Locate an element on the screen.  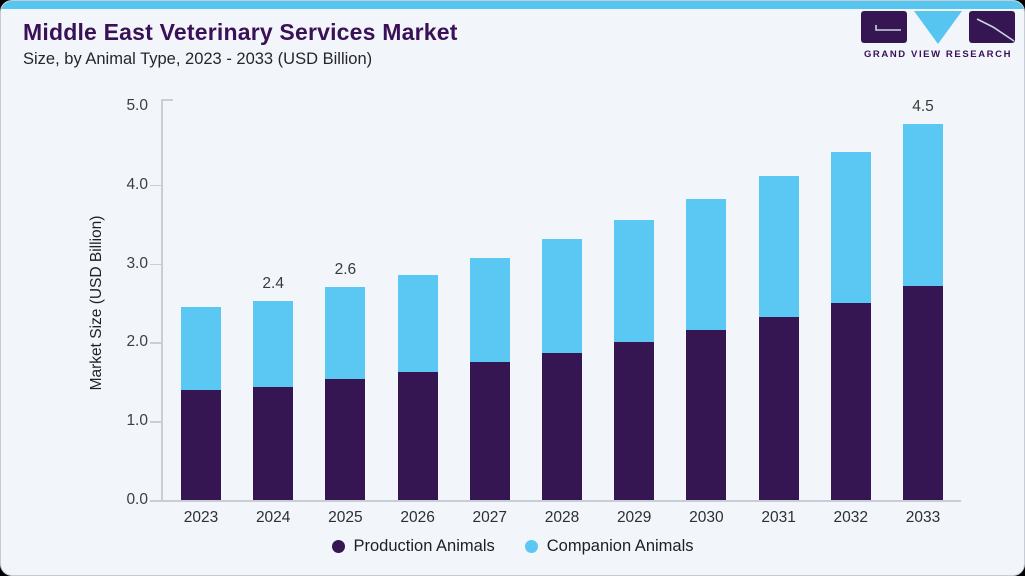
y-axis-title: Market Size (USD Billion) is located at coordinates (96, 303).